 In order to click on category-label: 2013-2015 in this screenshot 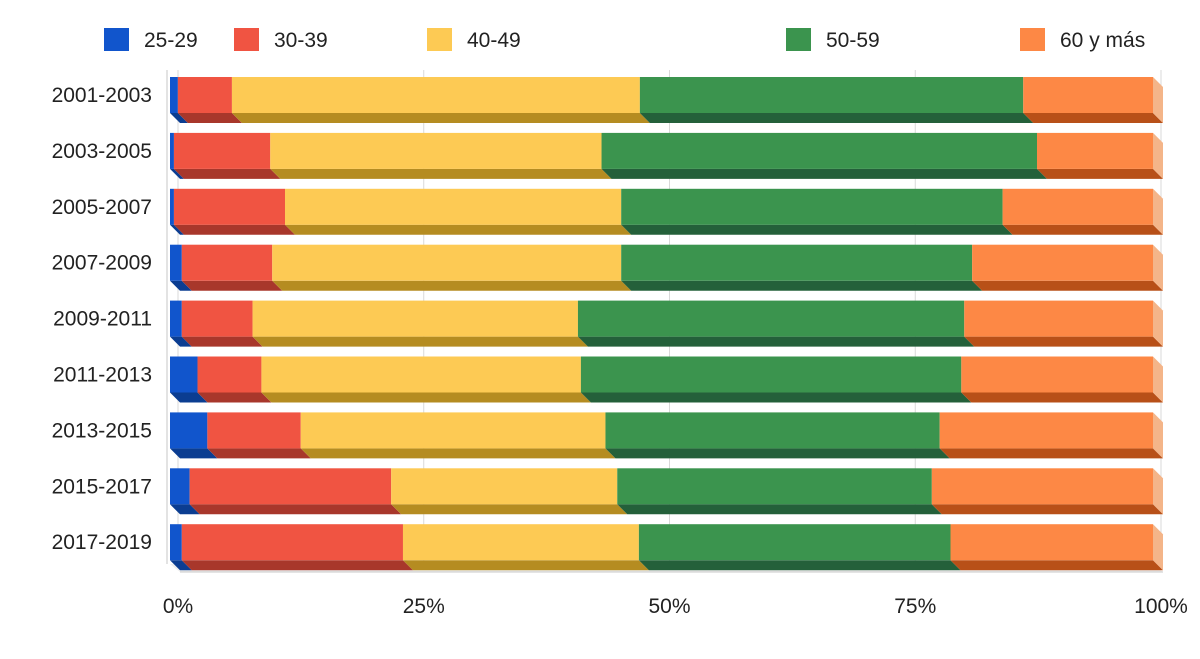, I will do `click(102, 430)`.